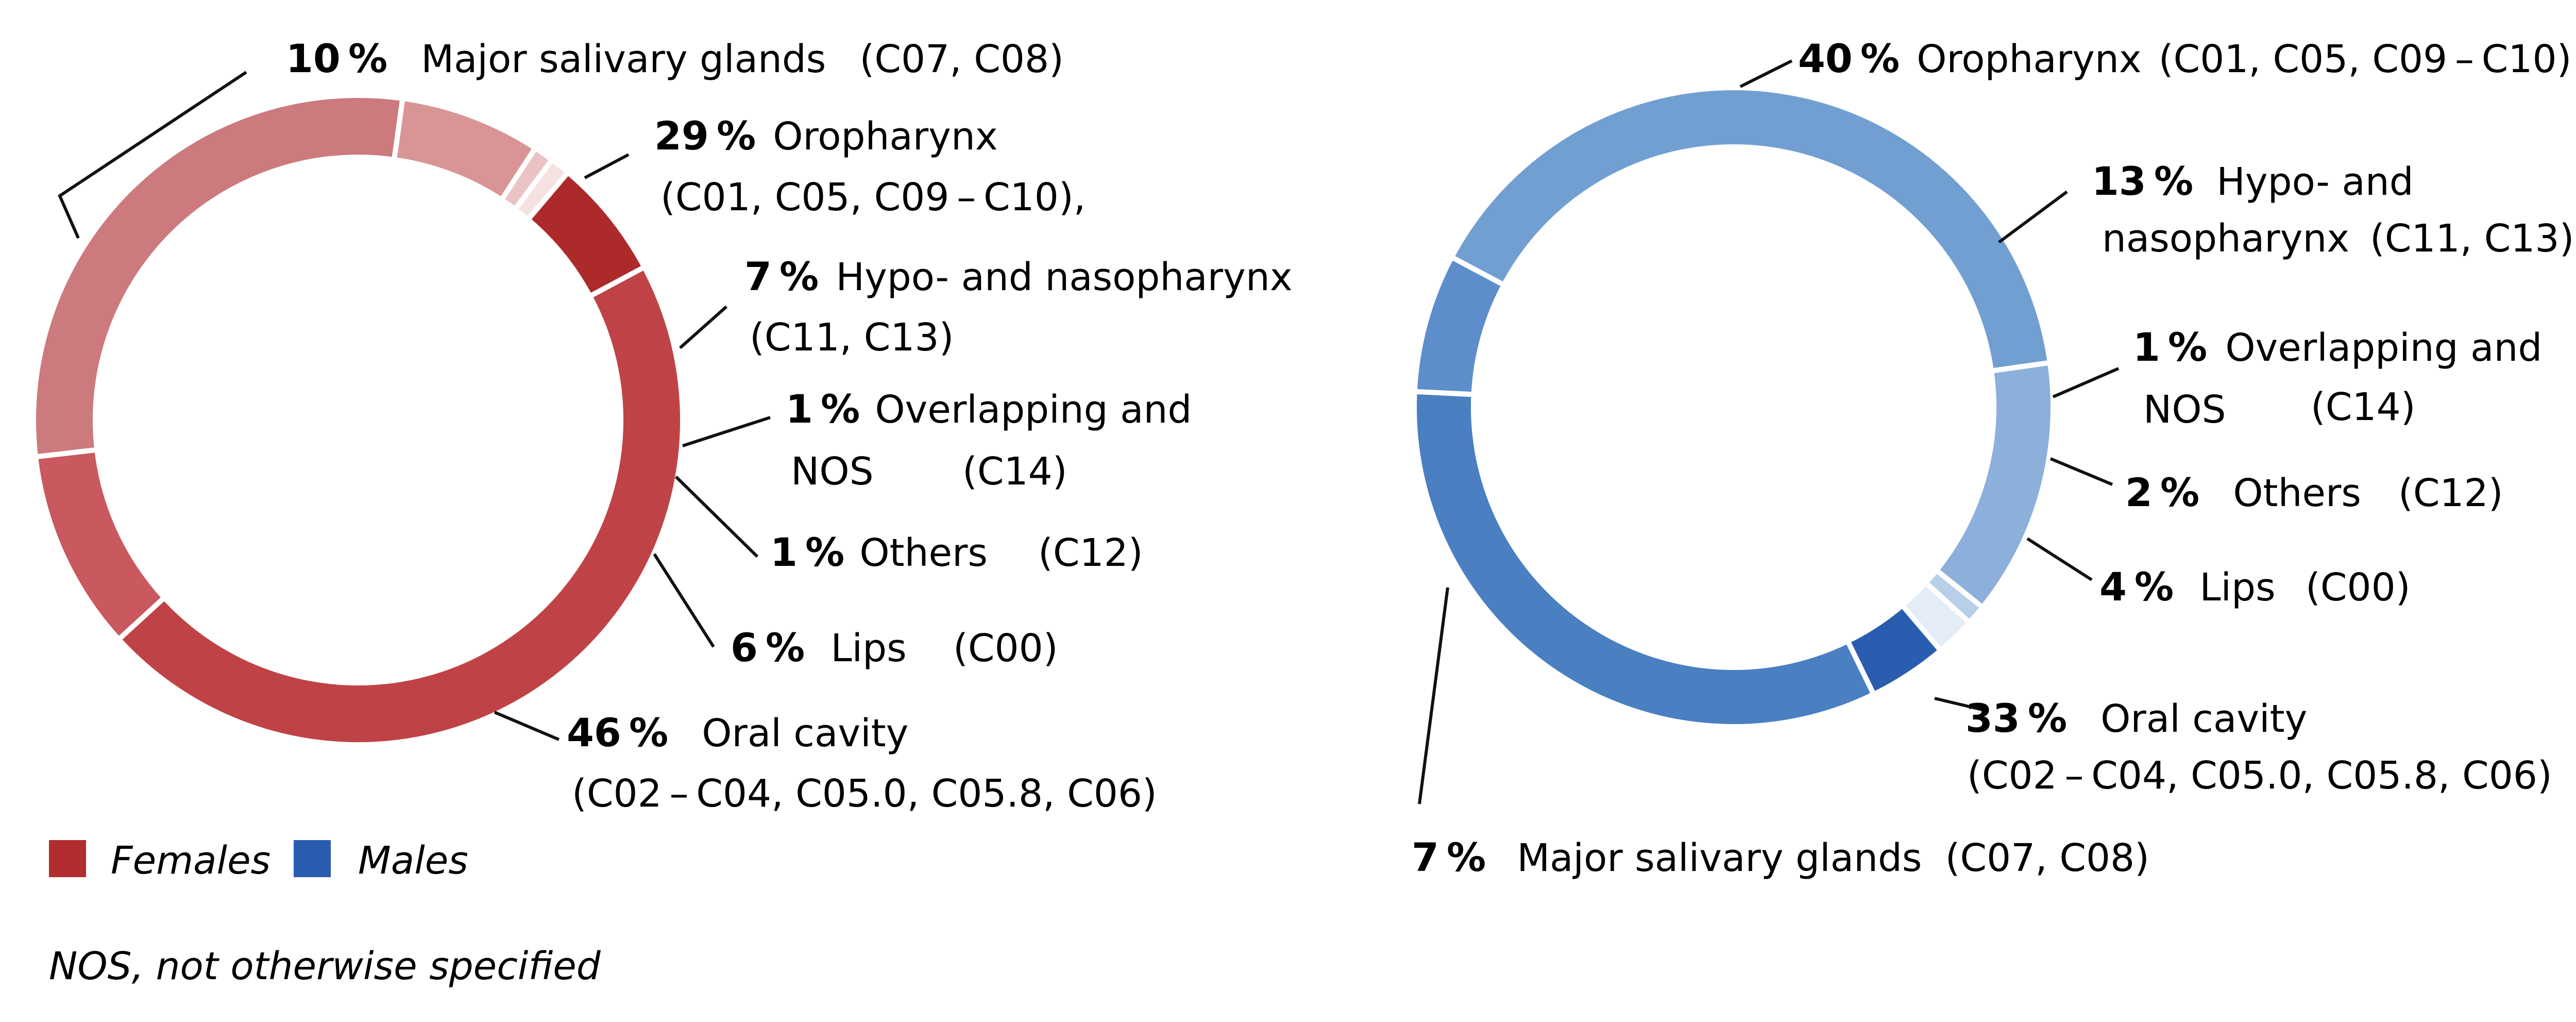 The height and width of the screenshot is (1022, 2576). I want to click on male-slice-major-salivary-glands, so click(1460, 325).